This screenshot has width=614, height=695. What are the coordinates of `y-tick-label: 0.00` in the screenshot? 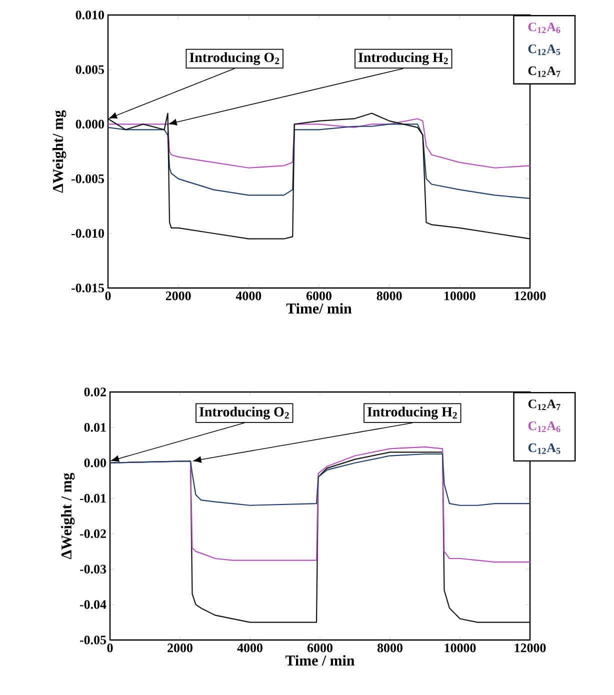 It's located at (95, 463).